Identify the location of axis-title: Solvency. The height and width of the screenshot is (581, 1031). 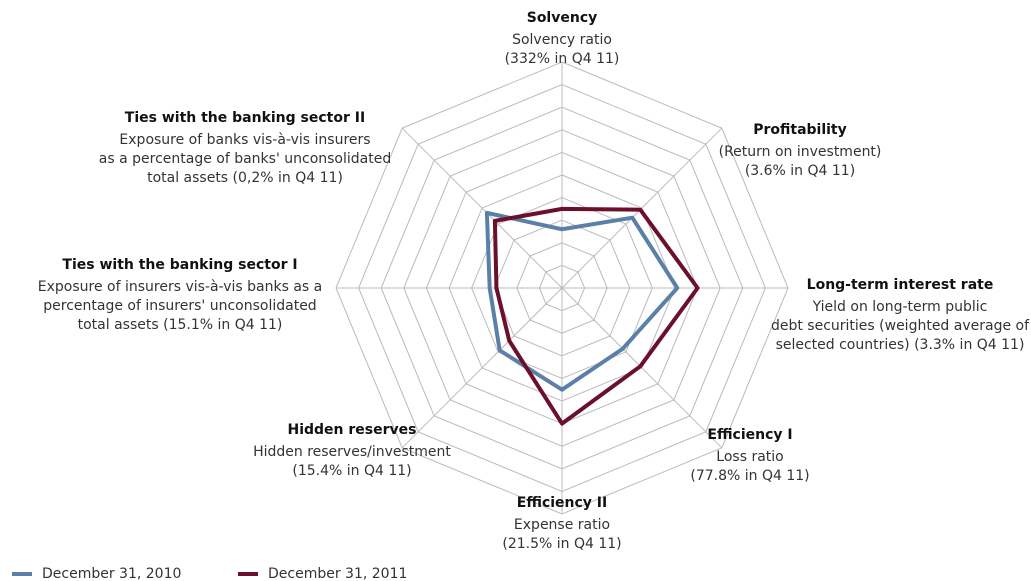
(562, 18).